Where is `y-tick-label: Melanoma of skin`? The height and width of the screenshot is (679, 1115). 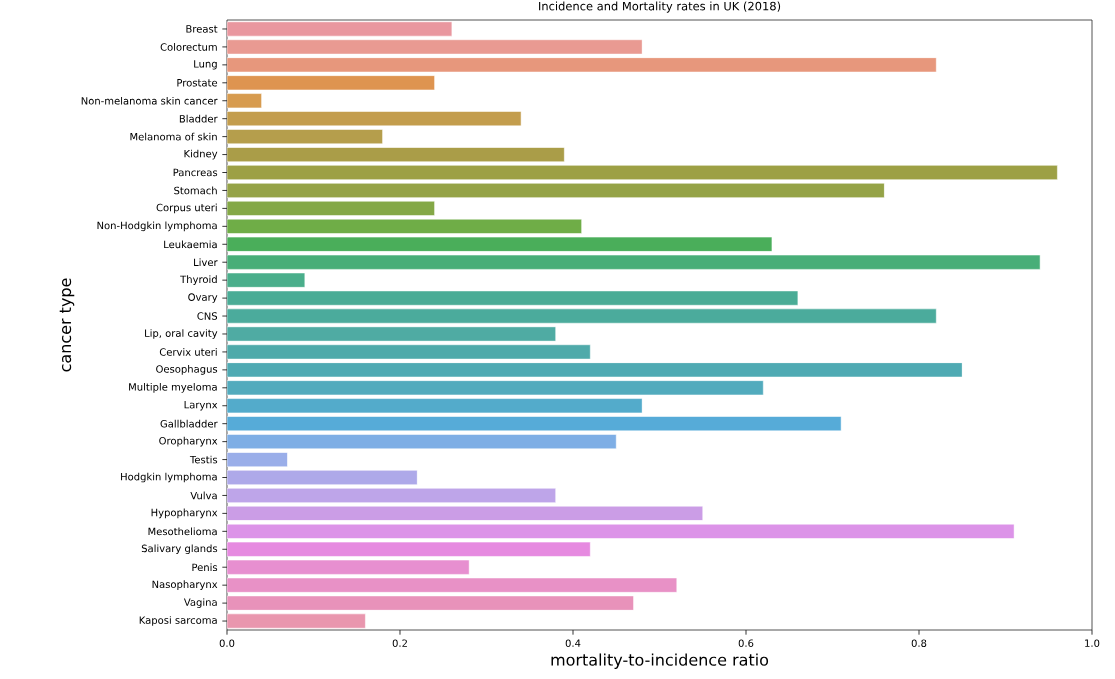 y-tick-label: Melanoma of skin is located at coordinates (173, 136).